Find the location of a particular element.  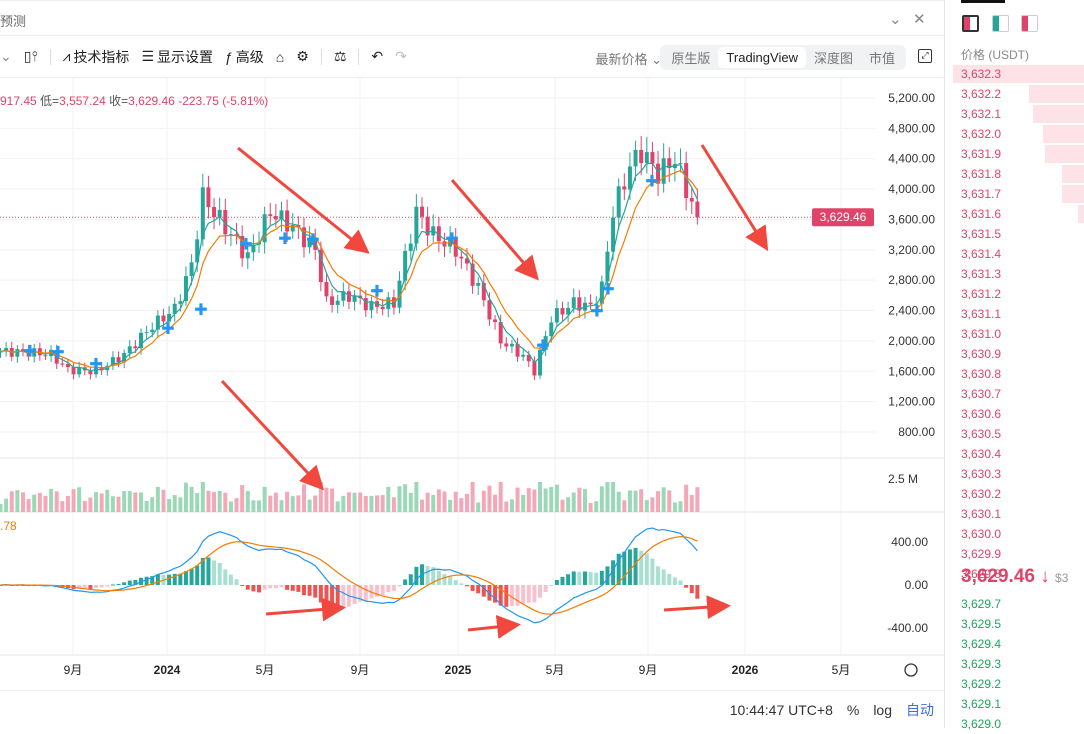

ask-row: 3,632.0 is located at coordinates (1015, 134).